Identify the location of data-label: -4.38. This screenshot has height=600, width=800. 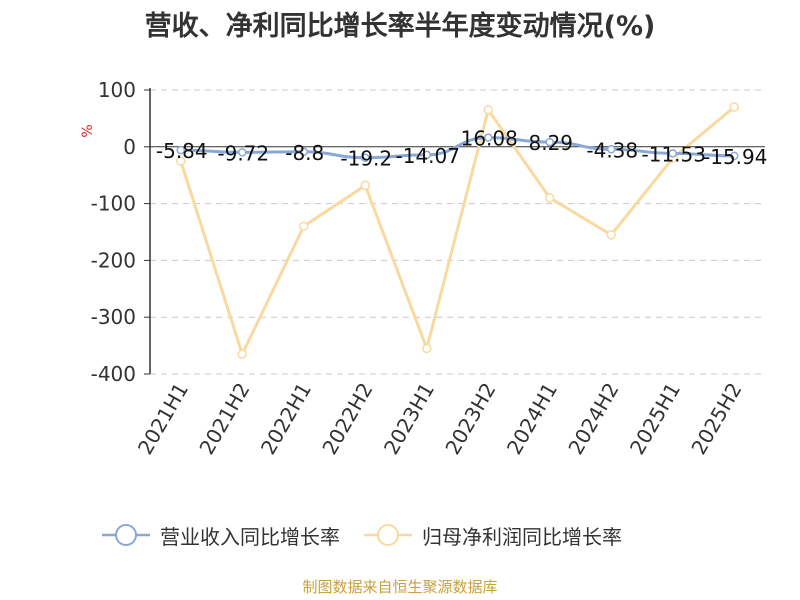
(612, 150).